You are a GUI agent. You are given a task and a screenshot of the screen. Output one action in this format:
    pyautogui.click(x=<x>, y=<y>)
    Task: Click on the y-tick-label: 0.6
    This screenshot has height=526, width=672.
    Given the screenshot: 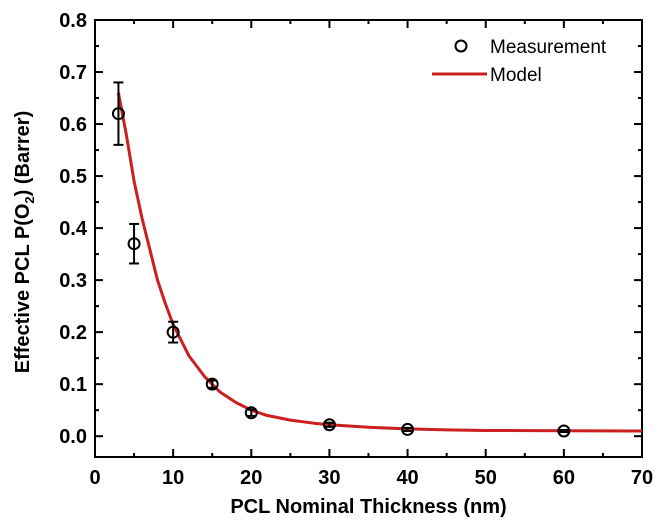 What is the action you would take?
    pyautogui.click(x=73, y=125)
    